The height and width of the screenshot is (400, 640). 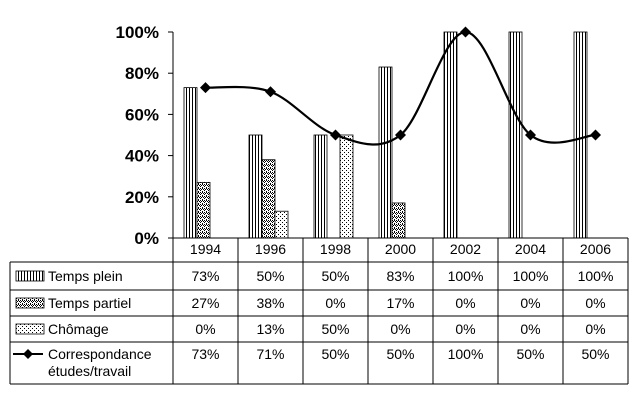 I want to click on bar-fine-dots-1998, so click(x=346, y=186).